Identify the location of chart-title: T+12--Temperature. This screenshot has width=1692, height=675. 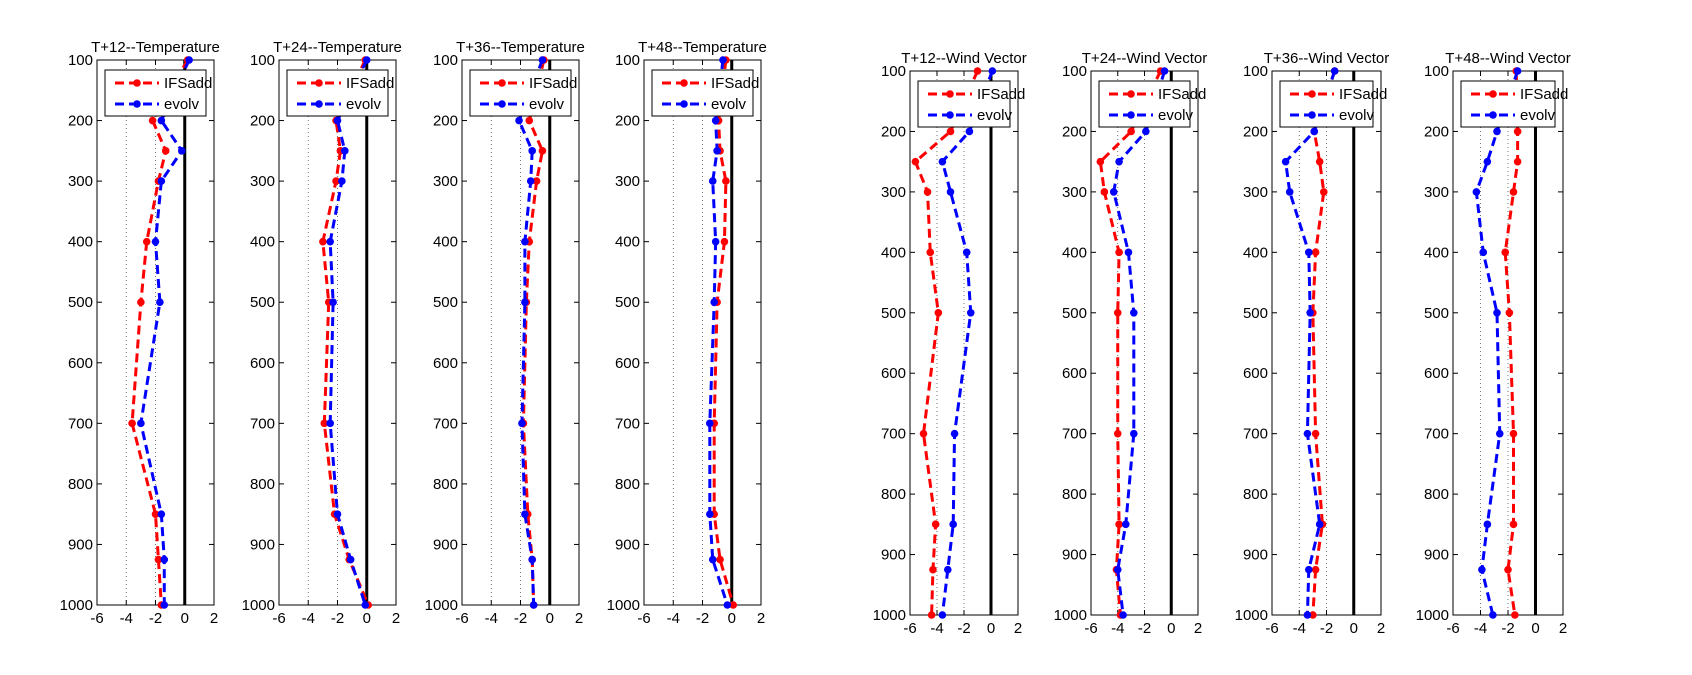
(155, 47).